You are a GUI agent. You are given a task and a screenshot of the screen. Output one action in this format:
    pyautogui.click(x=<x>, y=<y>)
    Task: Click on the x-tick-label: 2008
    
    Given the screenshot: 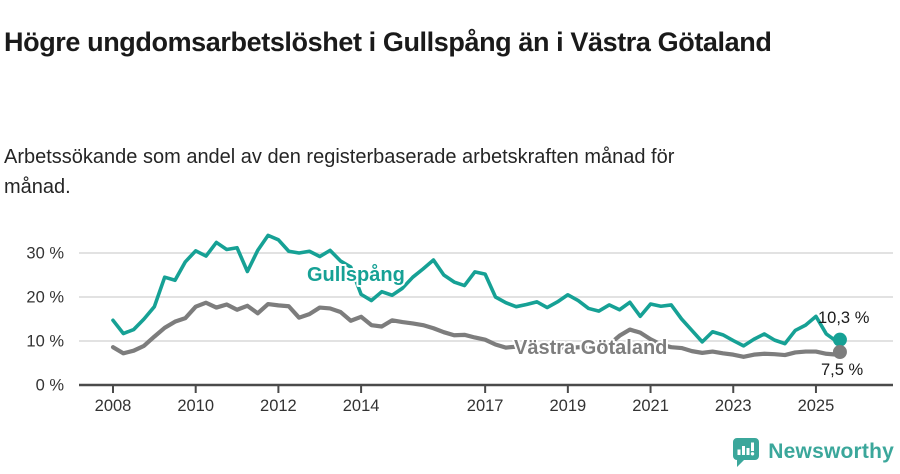 What is the action you would take?
    pyautogui.click(x=113, y=406)
    